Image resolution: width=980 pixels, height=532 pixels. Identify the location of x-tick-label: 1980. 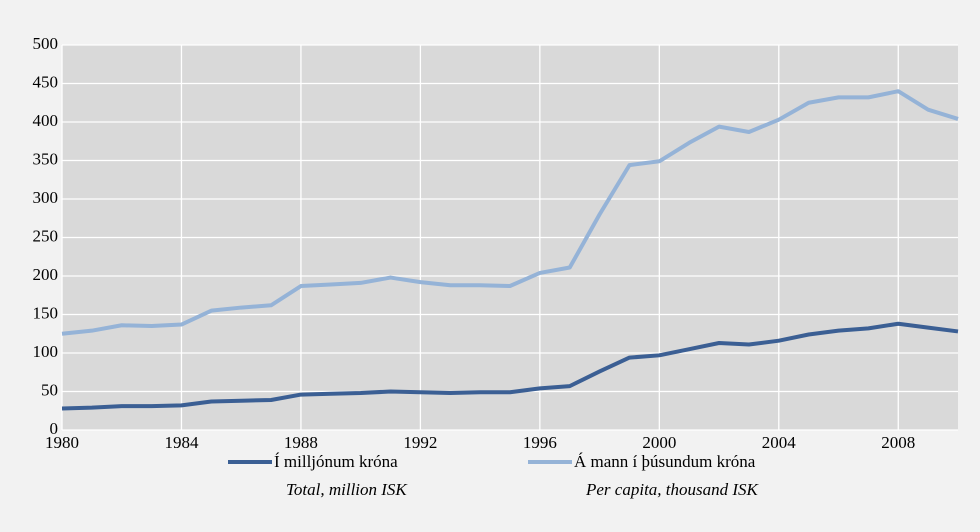
(62, 442).